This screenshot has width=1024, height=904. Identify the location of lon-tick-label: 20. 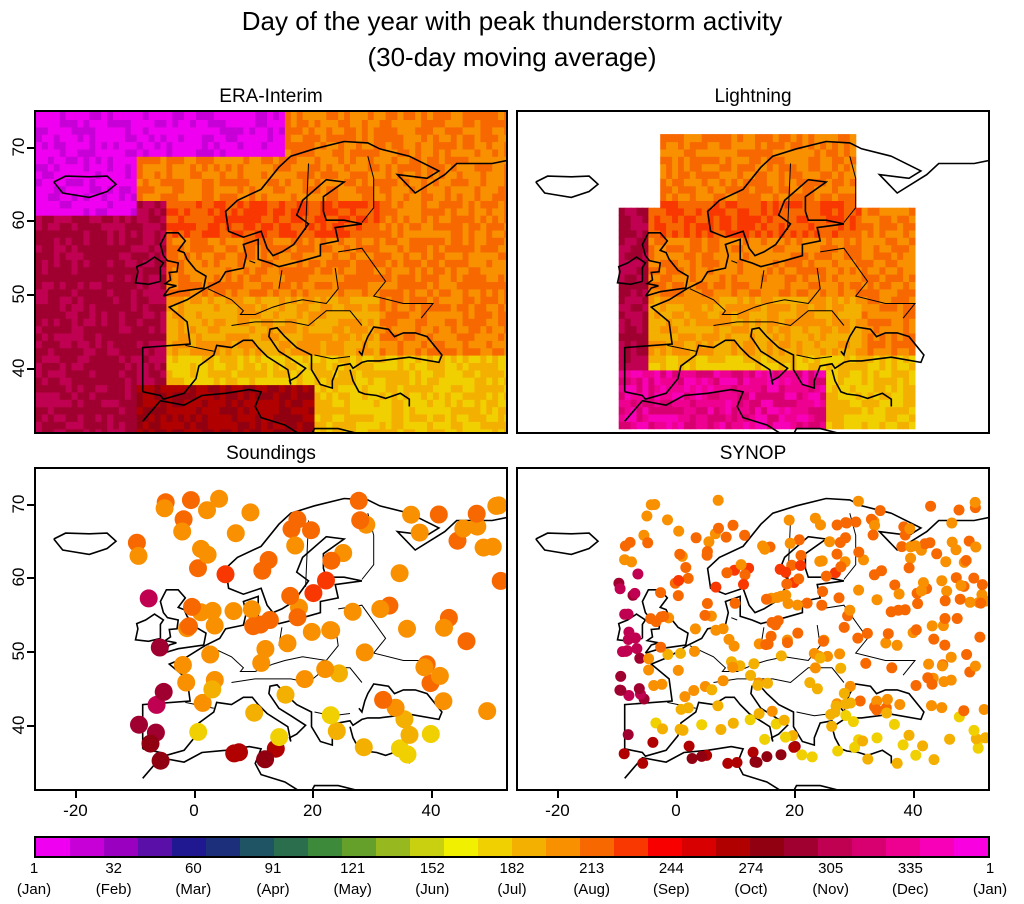
(312, 810).